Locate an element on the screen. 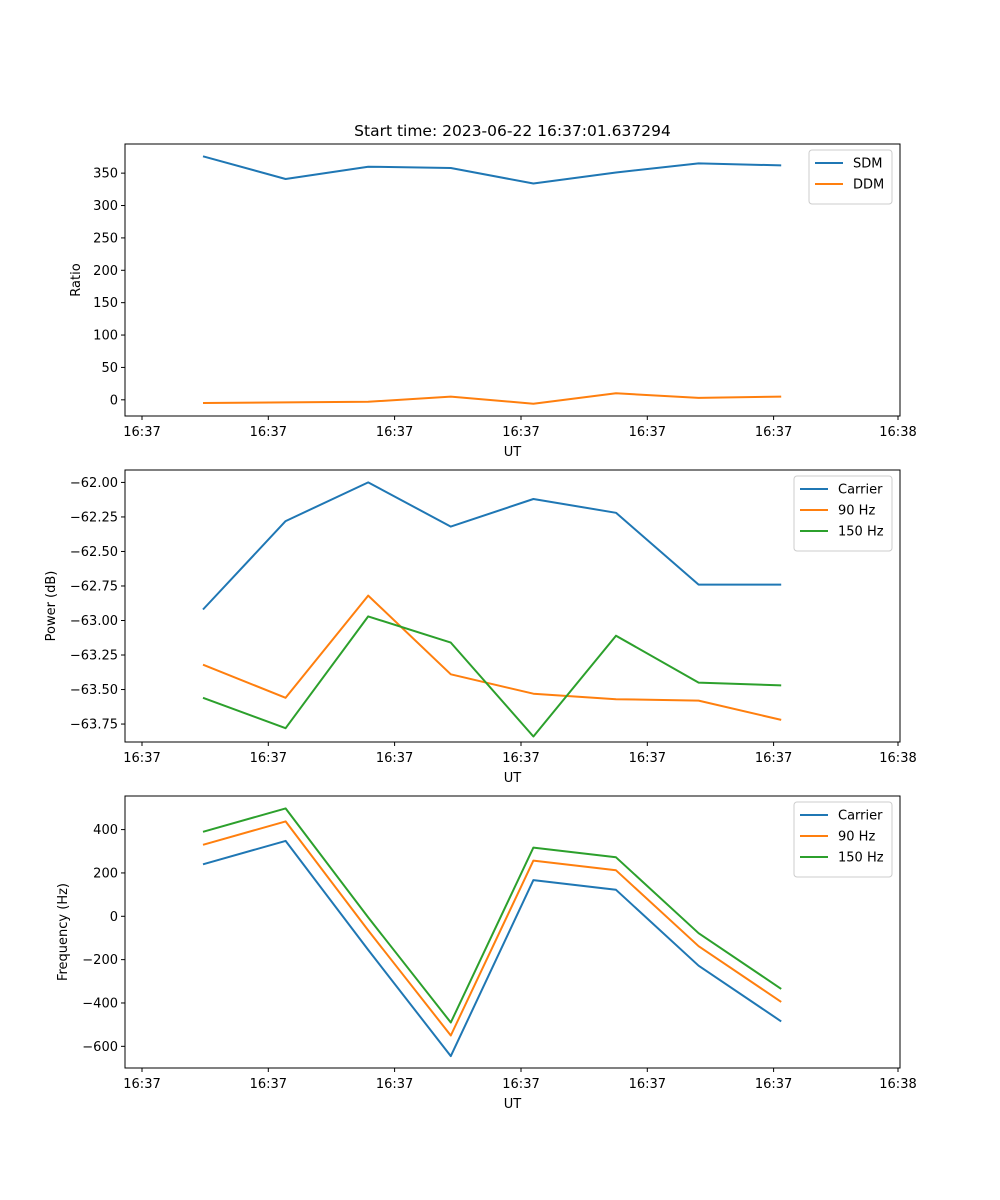  y-axis-label: Power (dB) is located at coordinates (51, 606).